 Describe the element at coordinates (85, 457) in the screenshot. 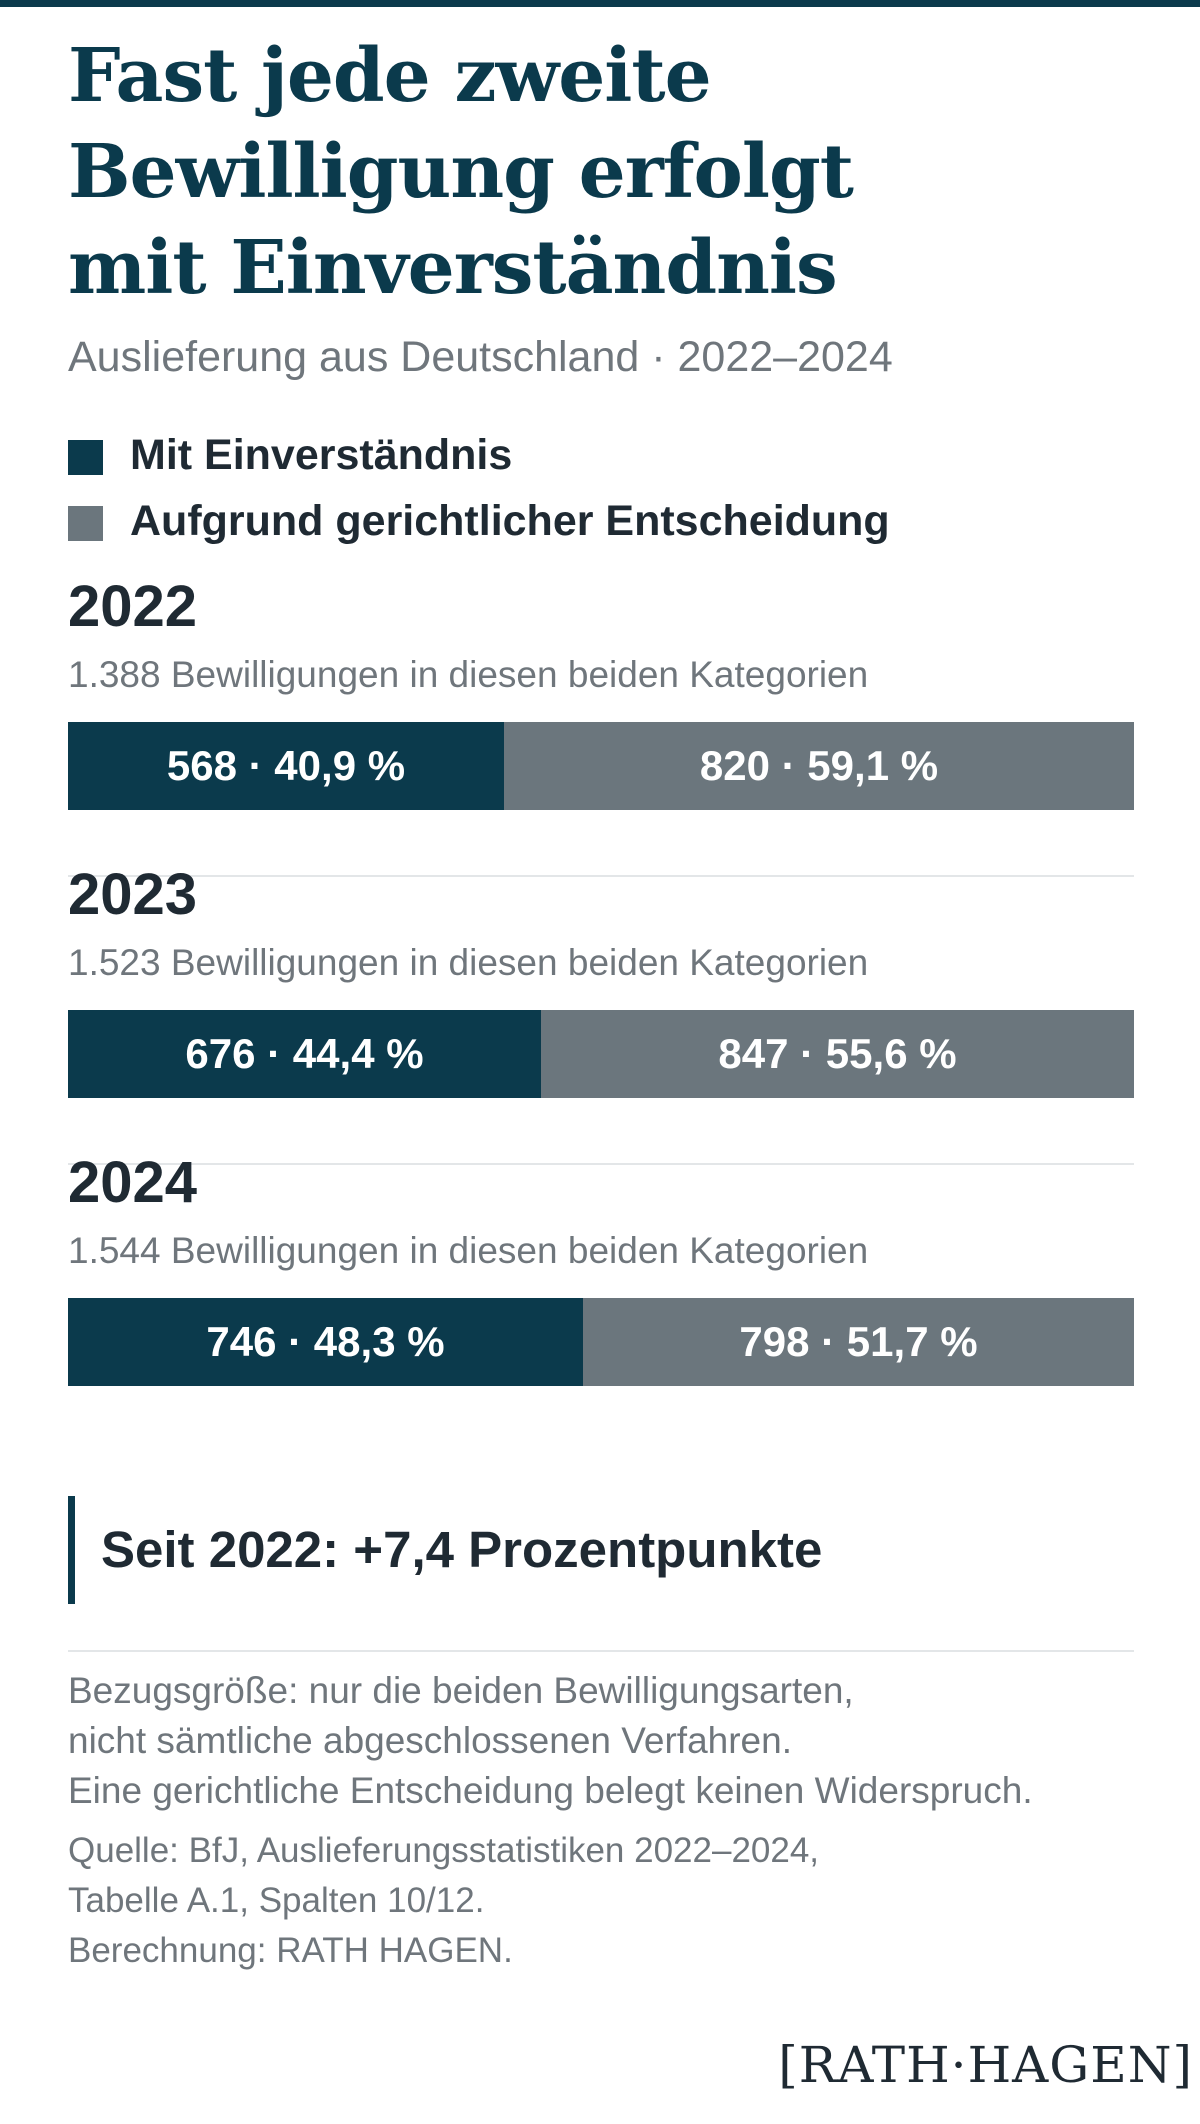

I see `legend-swatch-consent` at that location.